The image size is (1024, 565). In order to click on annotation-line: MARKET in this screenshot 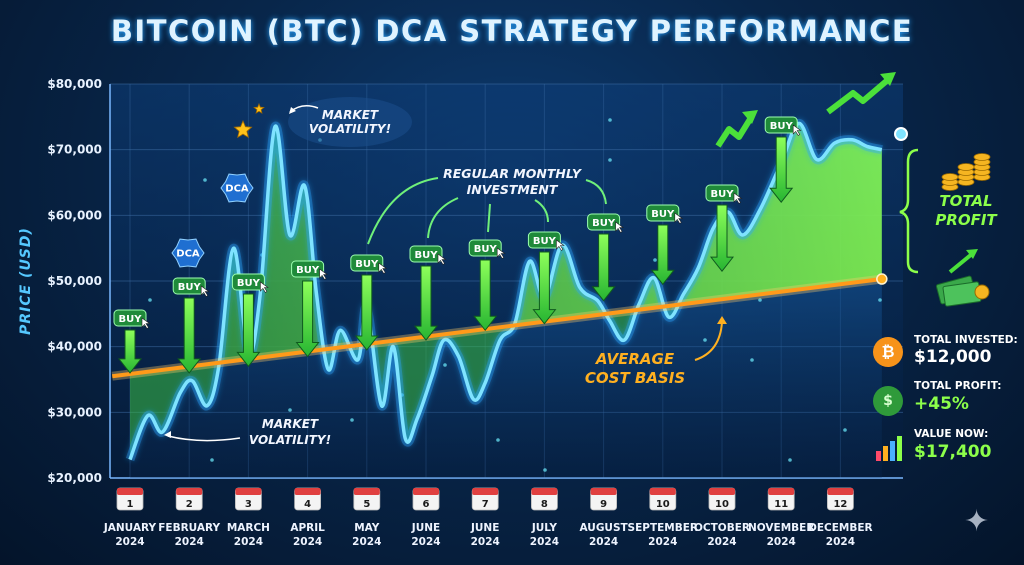, I will do `click(290, 424)`.